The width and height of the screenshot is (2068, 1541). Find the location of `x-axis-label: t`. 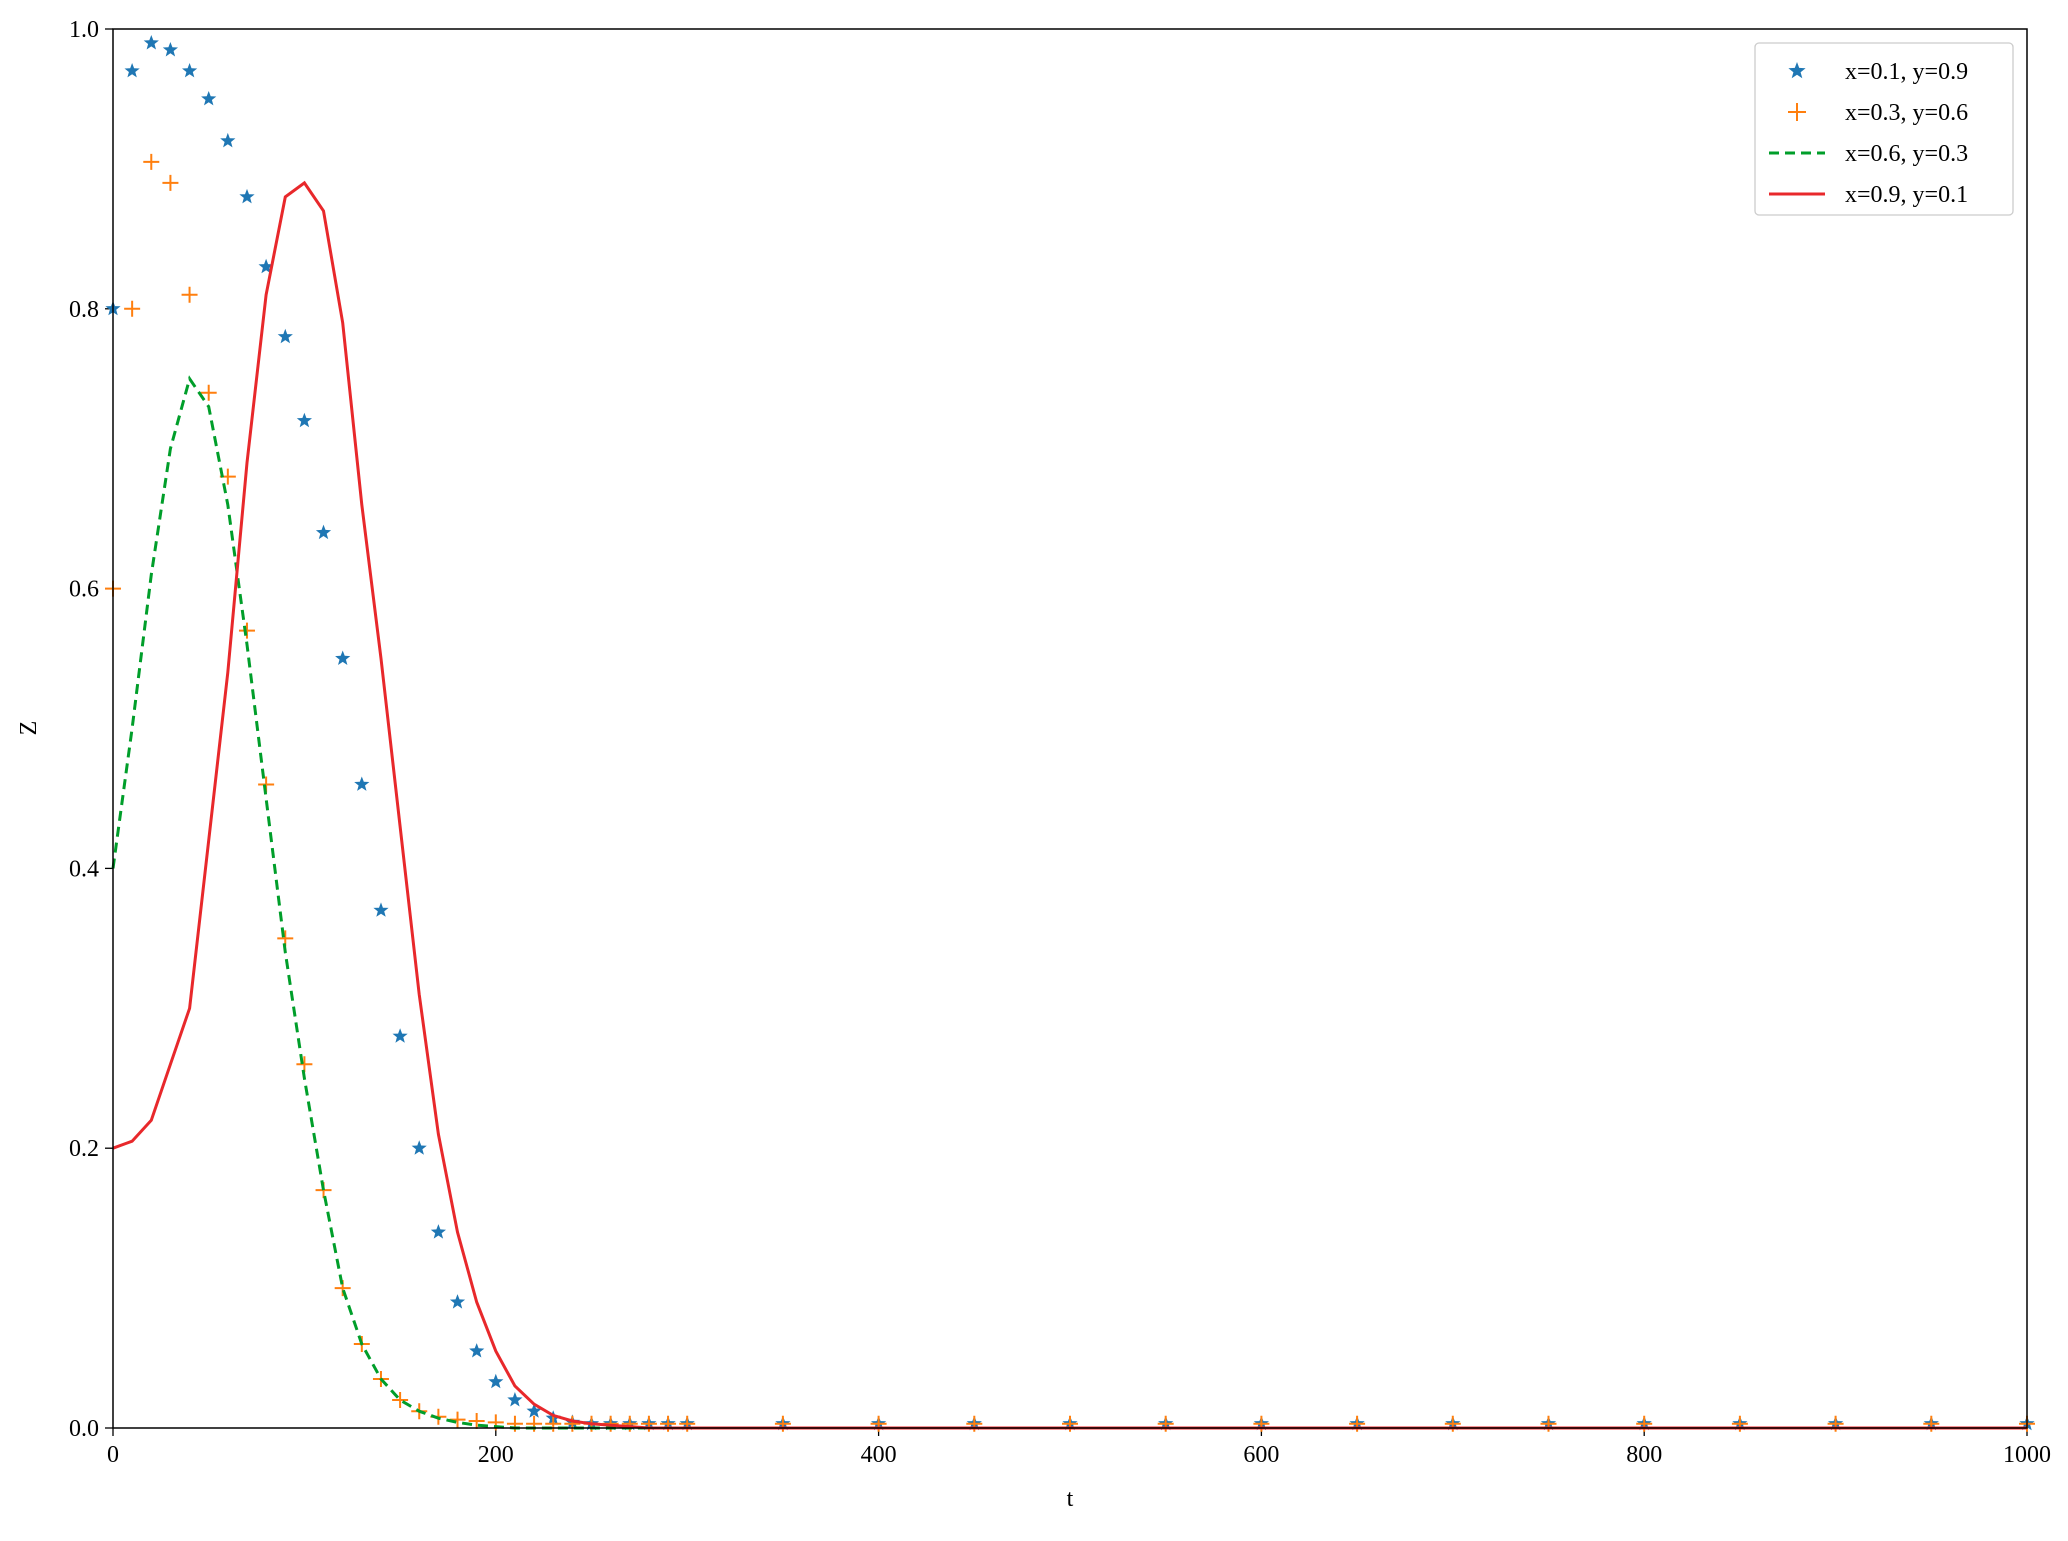

x-axis-label: t is located at coordinates (1070, 1499).